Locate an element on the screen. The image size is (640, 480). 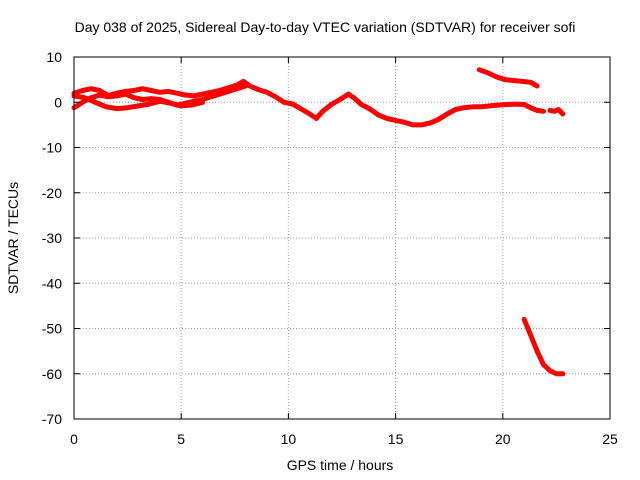
y-tick-label: -50 is located at coordinates (52, 329).